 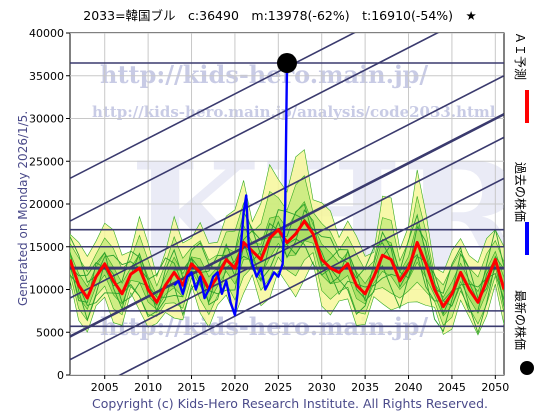 I want to click on x-tick-label: 2035, so click(x=365, y=387).